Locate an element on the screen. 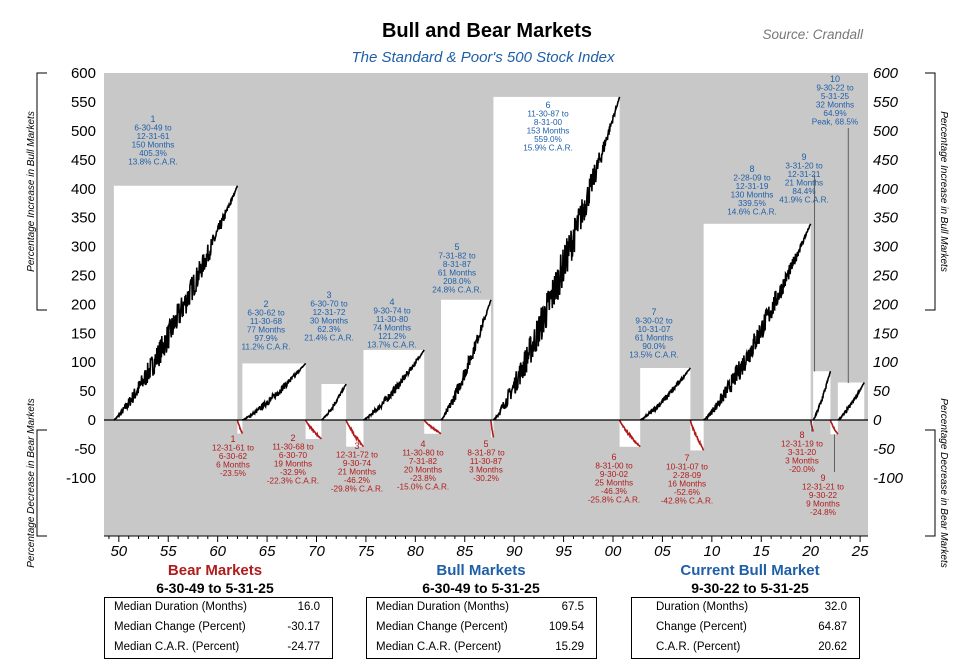 The image size is (973, 668). row-label: Median Duration (Months) is located at coordinates (442, 607).